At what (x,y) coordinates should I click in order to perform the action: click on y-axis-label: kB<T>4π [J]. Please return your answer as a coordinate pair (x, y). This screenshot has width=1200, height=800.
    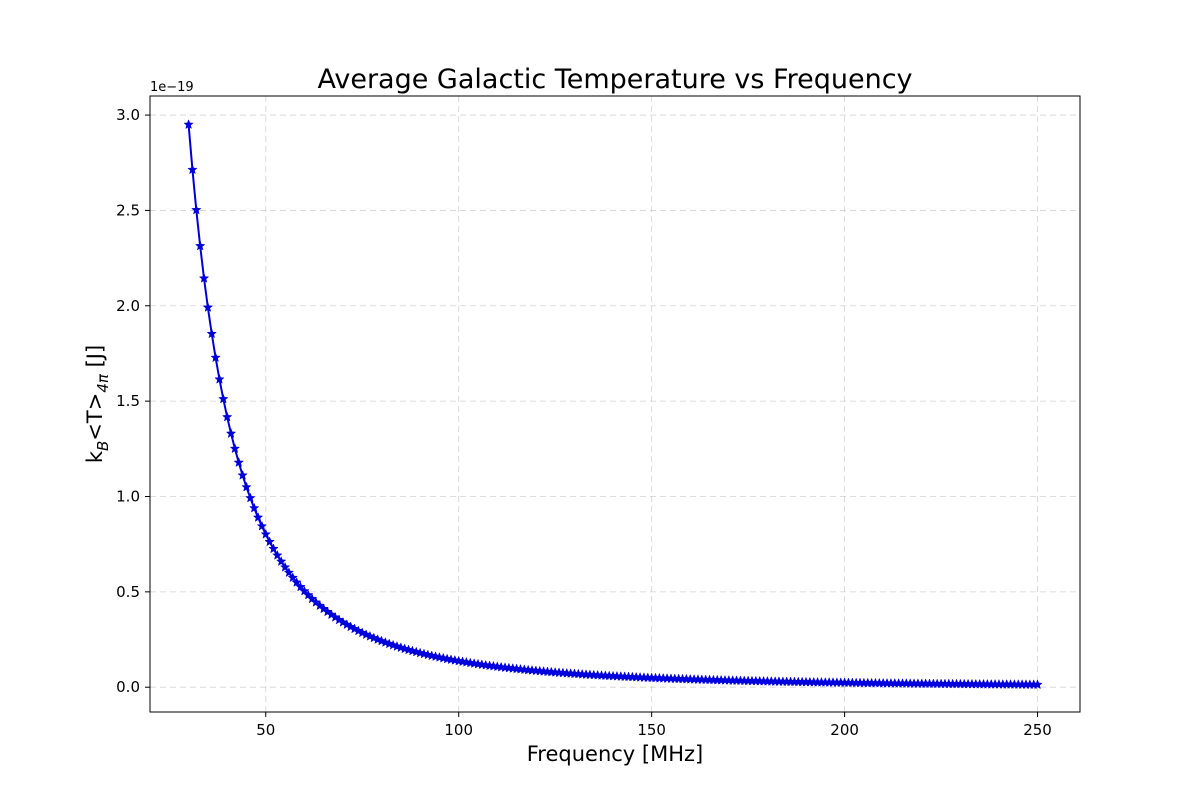
    Looking at the image, I should click on (97, 404).